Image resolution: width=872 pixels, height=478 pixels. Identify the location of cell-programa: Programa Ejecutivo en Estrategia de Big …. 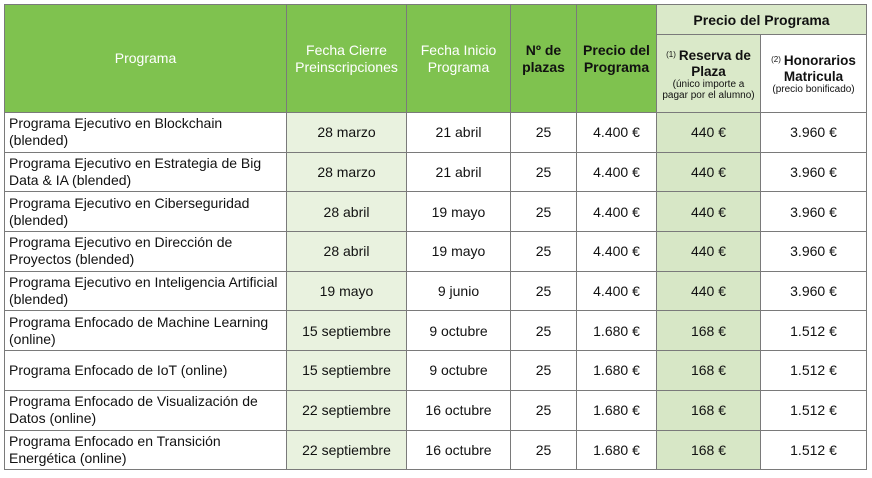
(145, 172).